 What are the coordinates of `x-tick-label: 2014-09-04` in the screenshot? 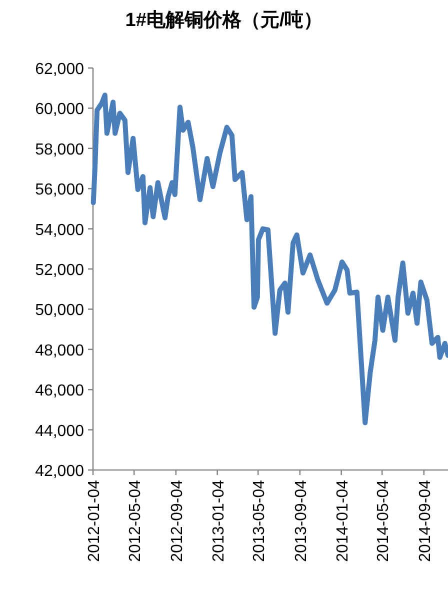 It's located at (425, 521).